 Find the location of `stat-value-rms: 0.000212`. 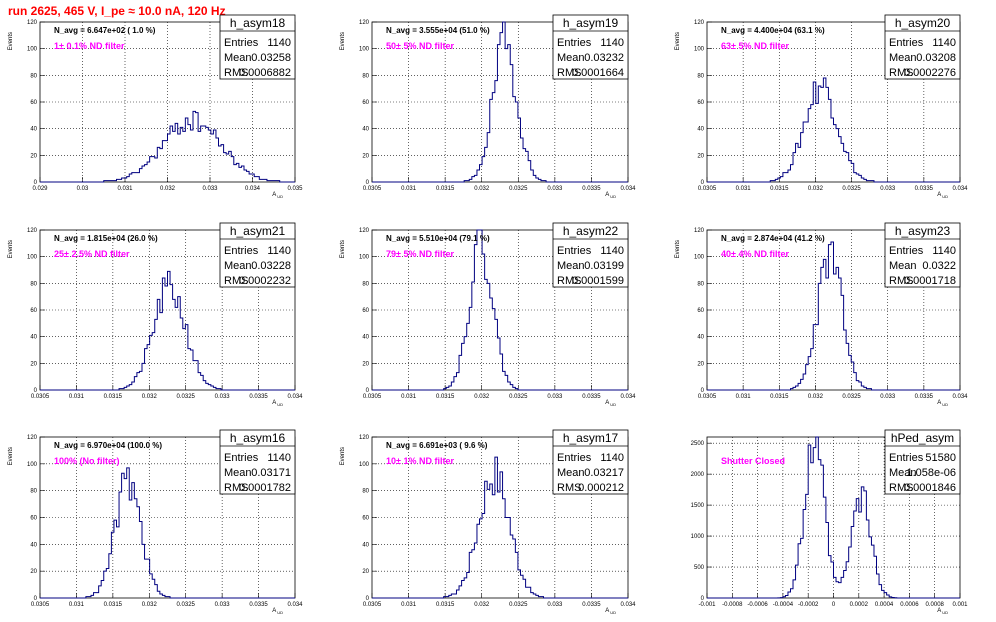

stat-value-rms: 0.000212 is located at coordinates (601, 488).